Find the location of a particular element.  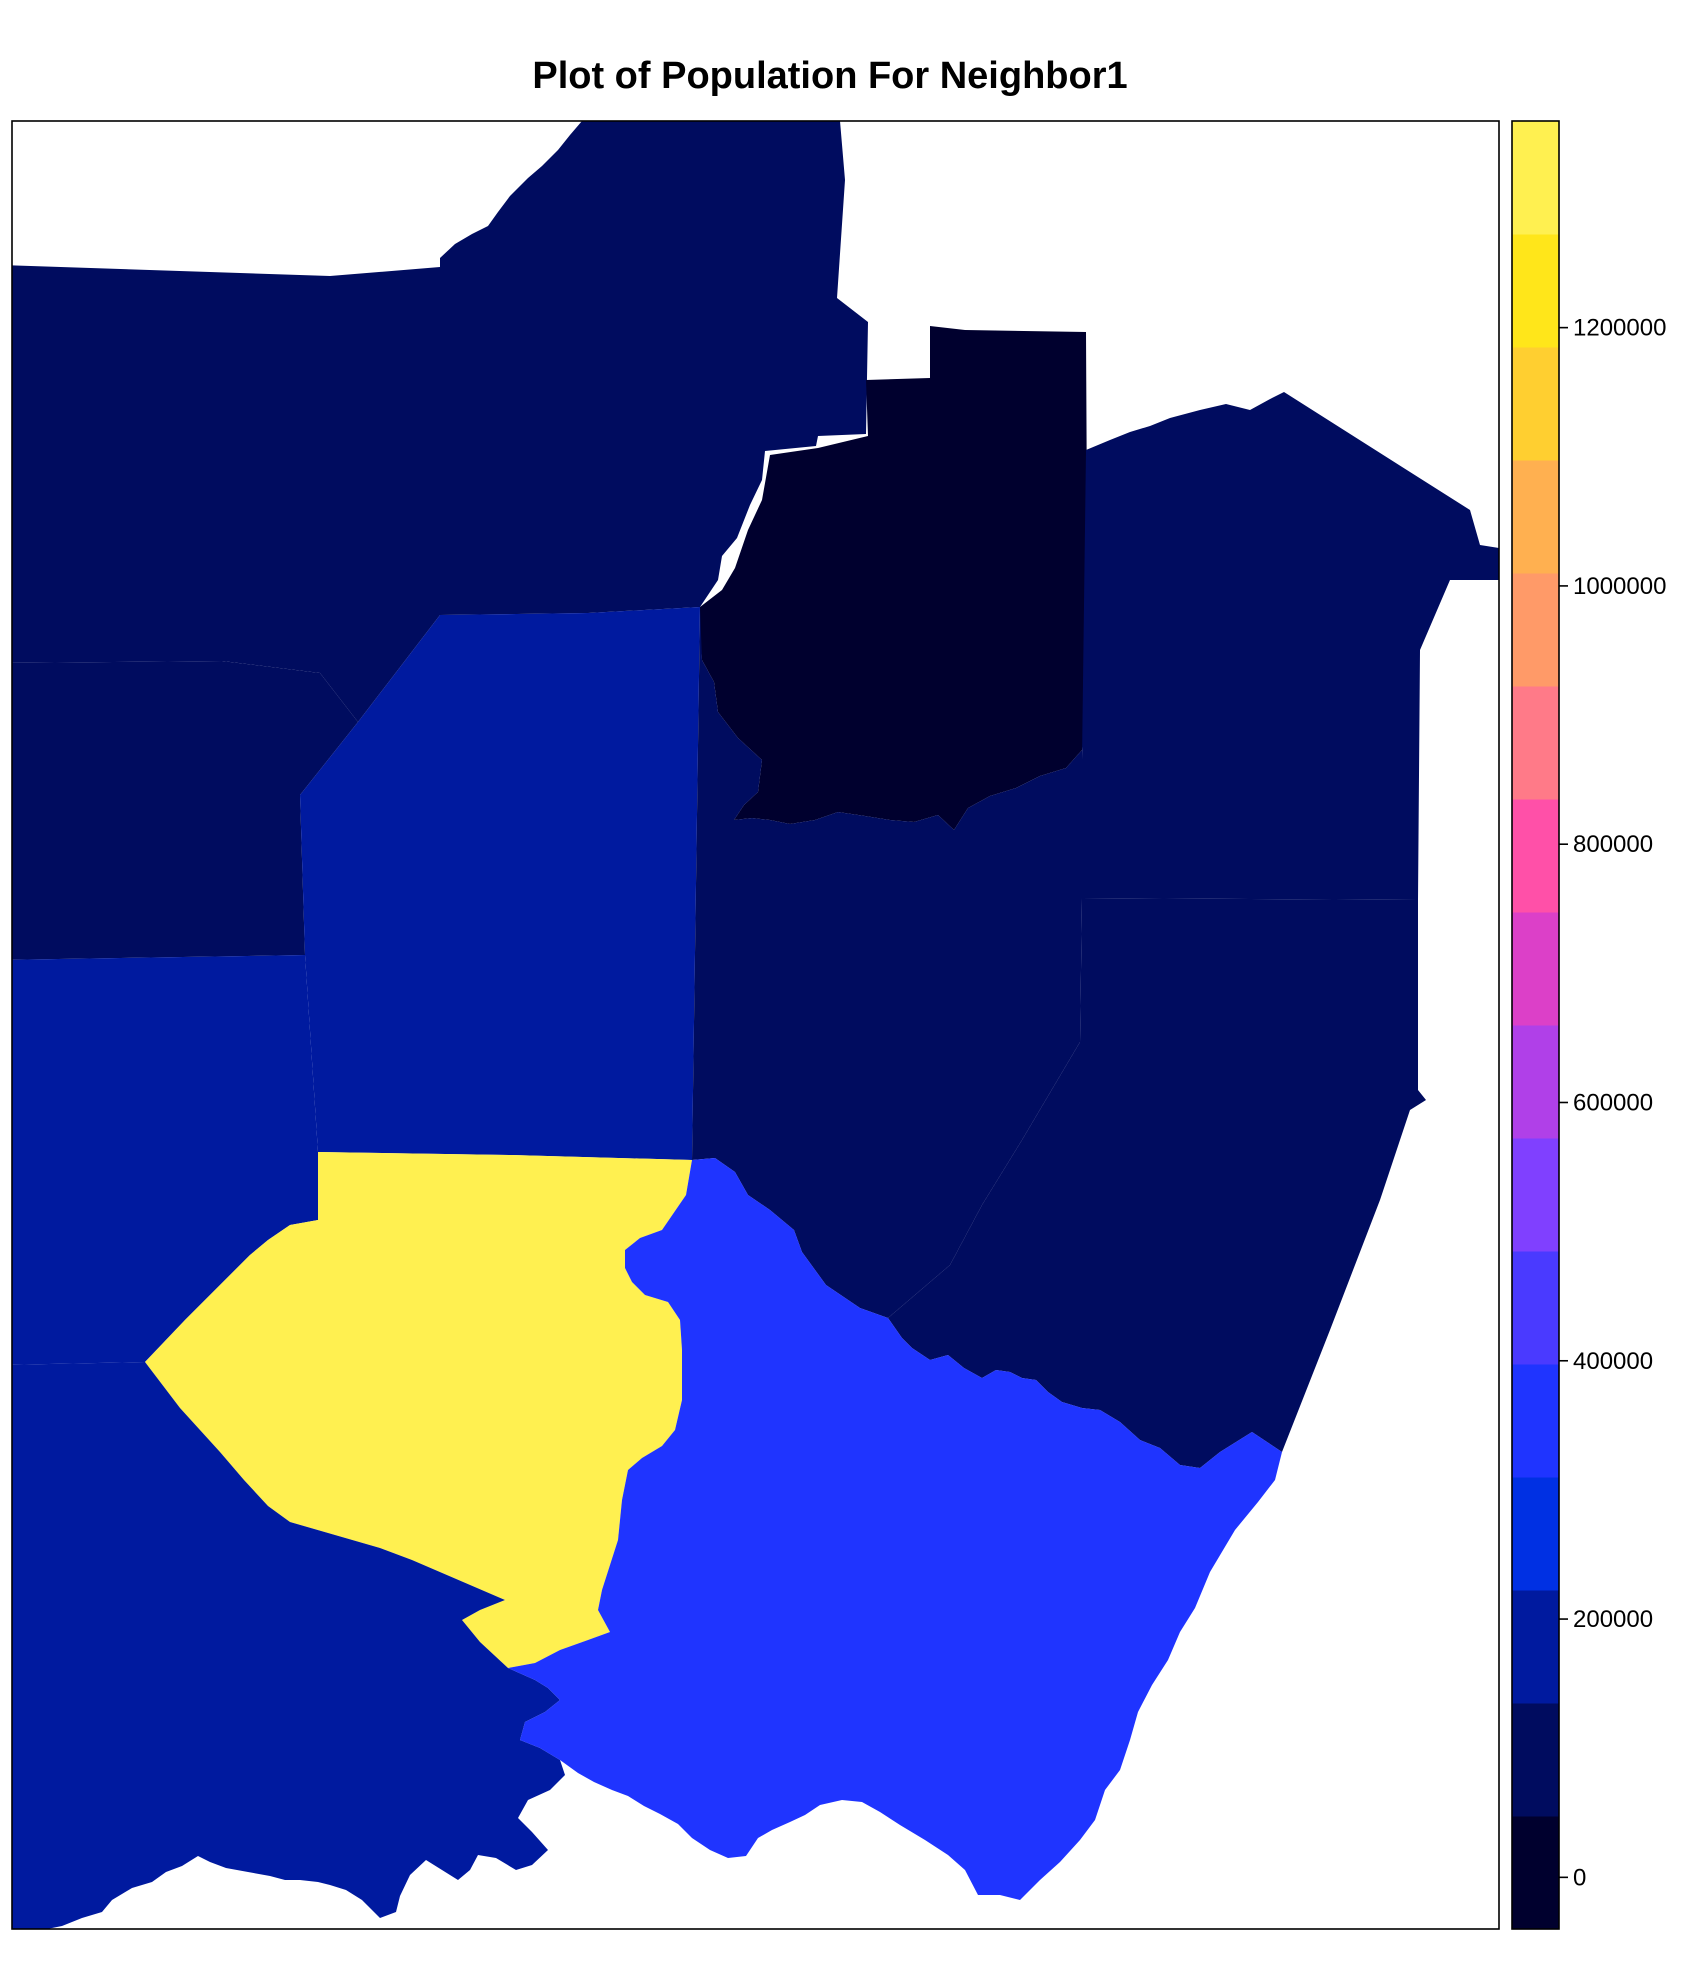

region-southeast-h is located at coordinates (1157, 1183).